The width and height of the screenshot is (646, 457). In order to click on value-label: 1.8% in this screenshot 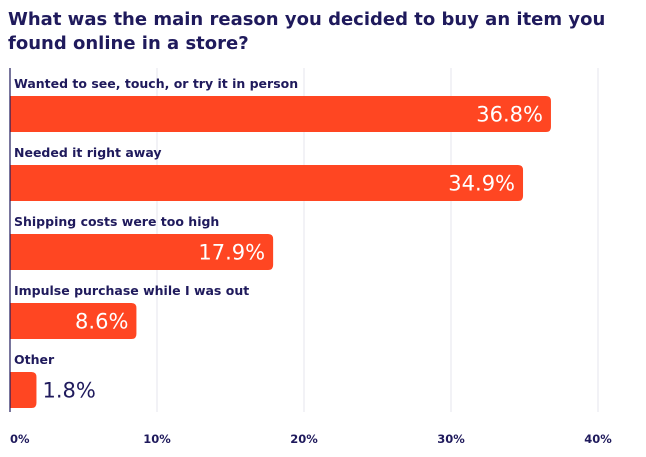, I will do `click(68, 391)`.